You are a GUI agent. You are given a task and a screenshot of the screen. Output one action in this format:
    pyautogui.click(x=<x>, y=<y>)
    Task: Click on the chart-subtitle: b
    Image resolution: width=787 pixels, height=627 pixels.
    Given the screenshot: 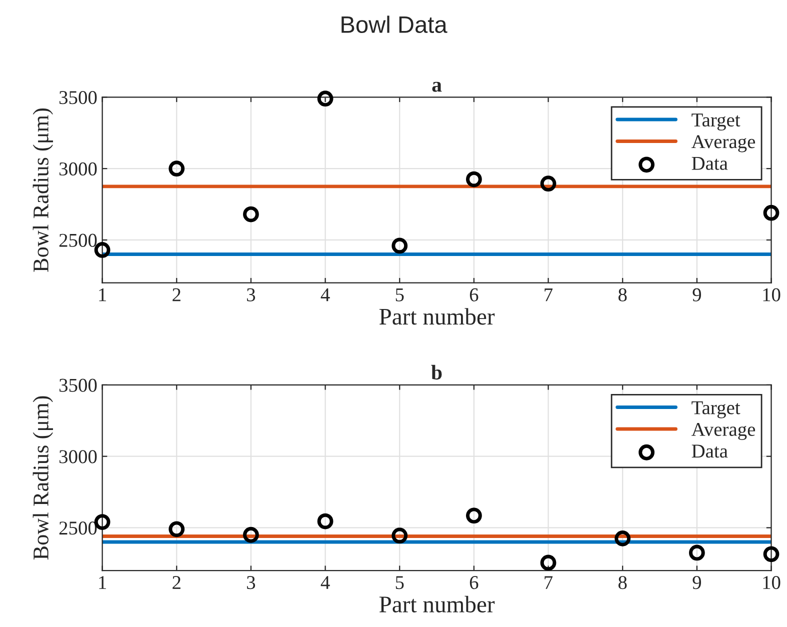 What is the action you would take?
    pyautogui.click(x=436, y=372)
    